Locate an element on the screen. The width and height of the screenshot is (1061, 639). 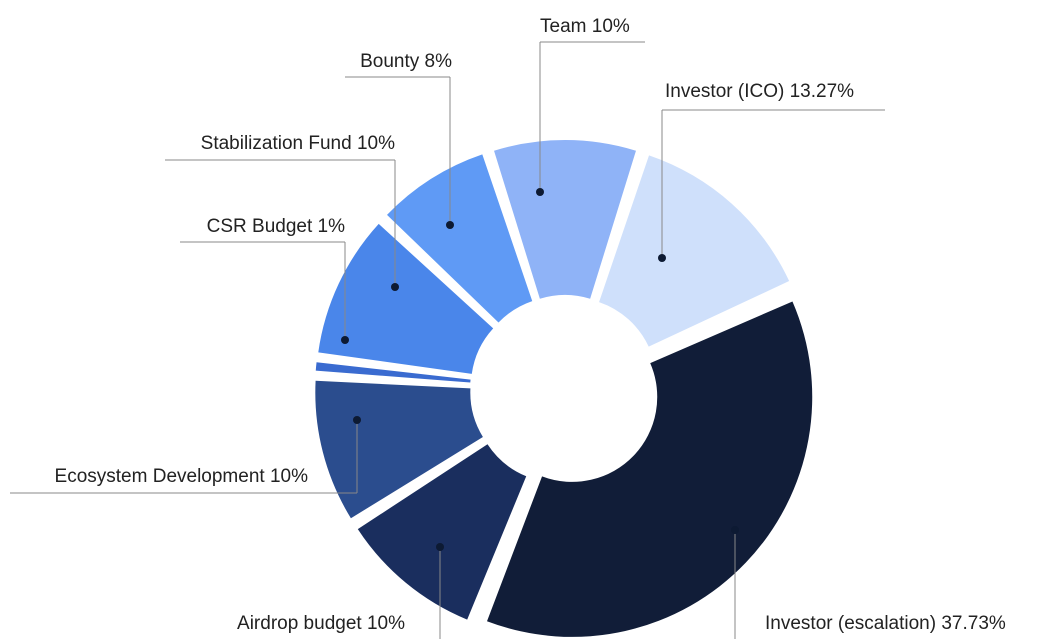
category-name: Bounty is located at coordinates (390, 61).